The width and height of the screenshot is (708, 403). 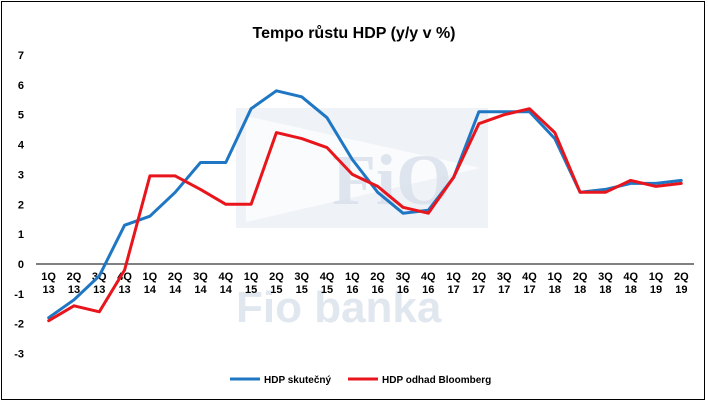 What do you see at coordinates (339, 307) in the screenshot?
I see `watermark-brand-text: Fio banka` at bounding box center [339, 307].